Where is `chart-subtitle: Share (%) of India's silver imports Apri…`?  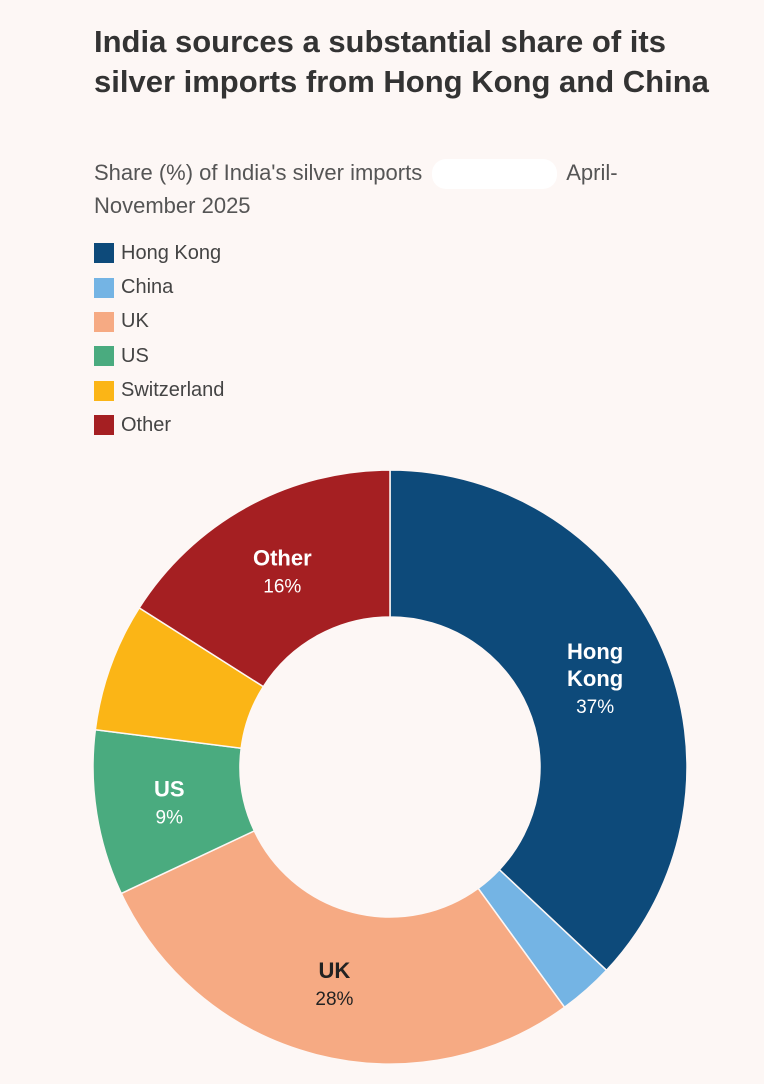 chart-subtitle: Share (%) of India's silver imports Apri… is located at coordinates (374, 189).